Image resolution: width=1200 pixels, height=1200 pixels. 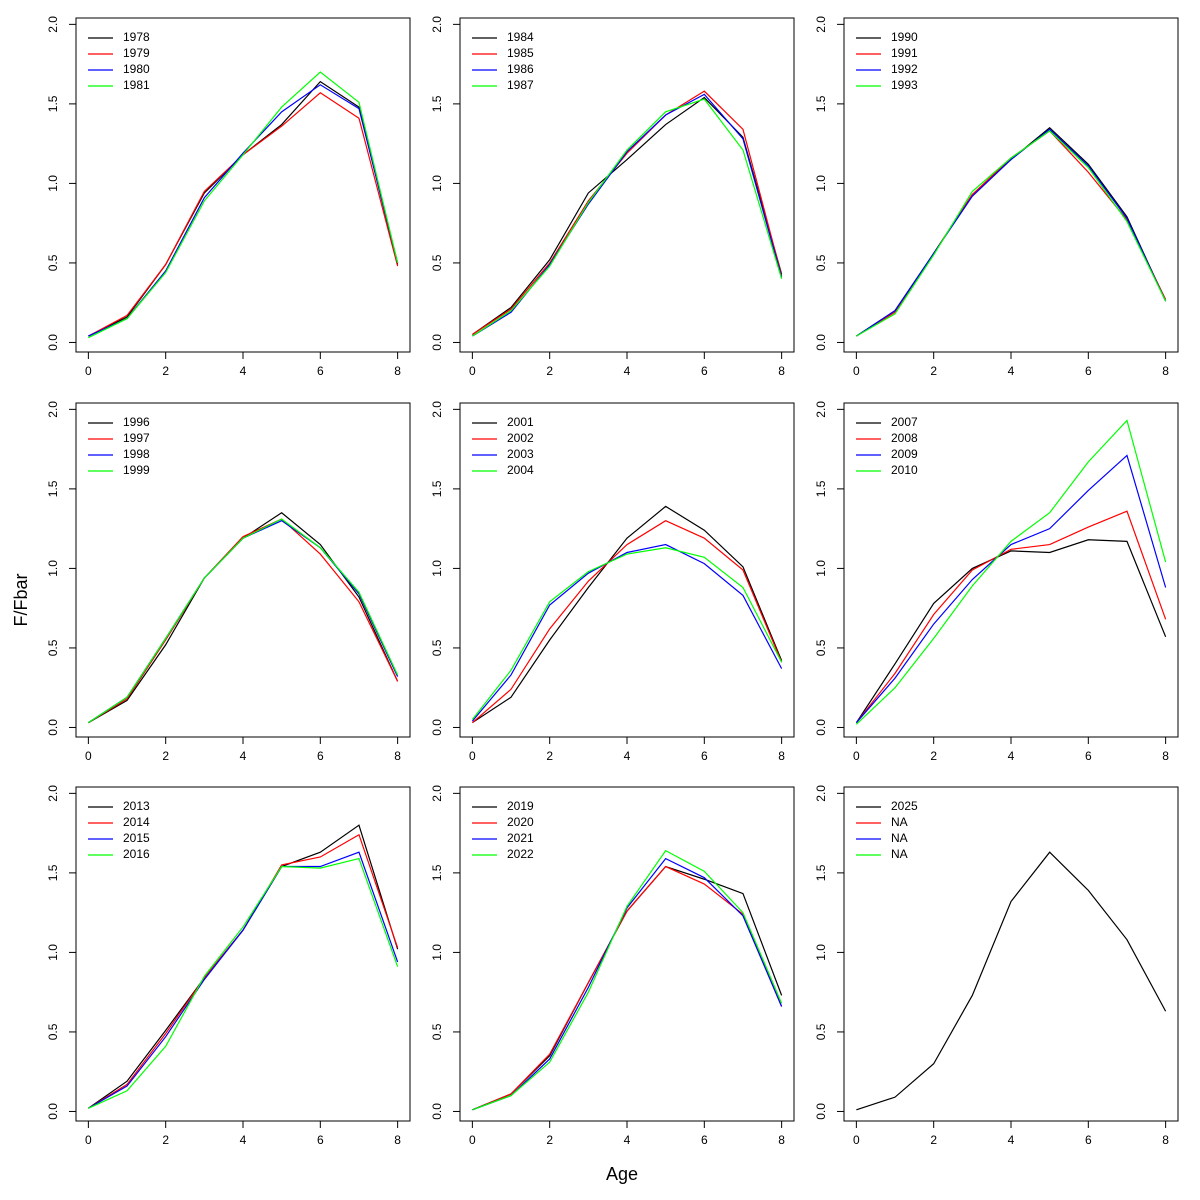 I want to click on legend-label: 2003, so click(x=520, y=454).